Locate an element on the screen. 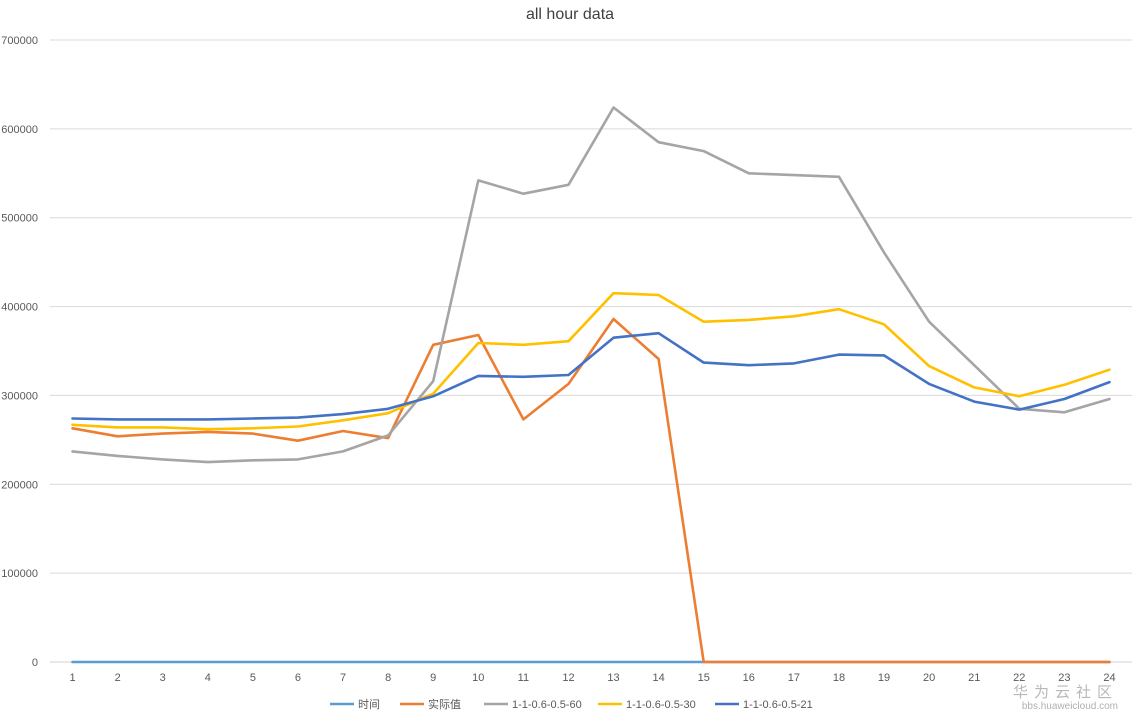 The image size is (1132, 722). x-tick-label: 9 is located at coordinates (433, 678).